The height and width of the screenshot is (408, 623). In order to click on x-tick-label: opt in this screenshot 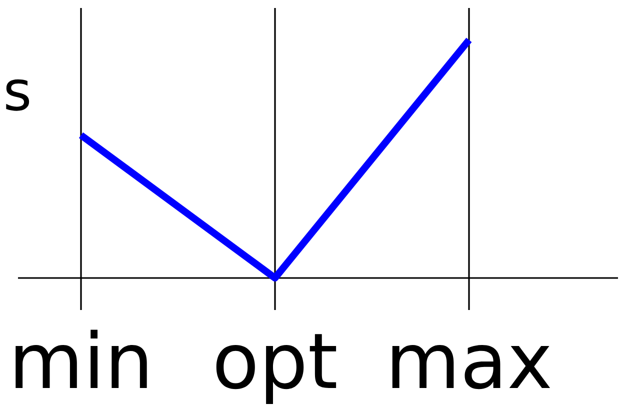, I will do `click(276, 369)`.